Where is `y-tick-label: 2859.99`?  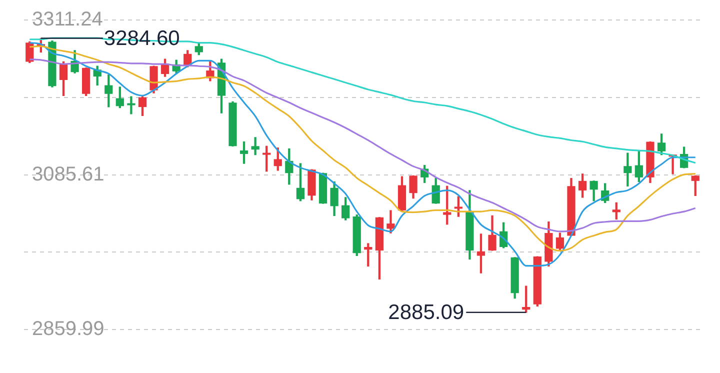
y-tick-label: 2859.99 is located at coordinates (68, 329).